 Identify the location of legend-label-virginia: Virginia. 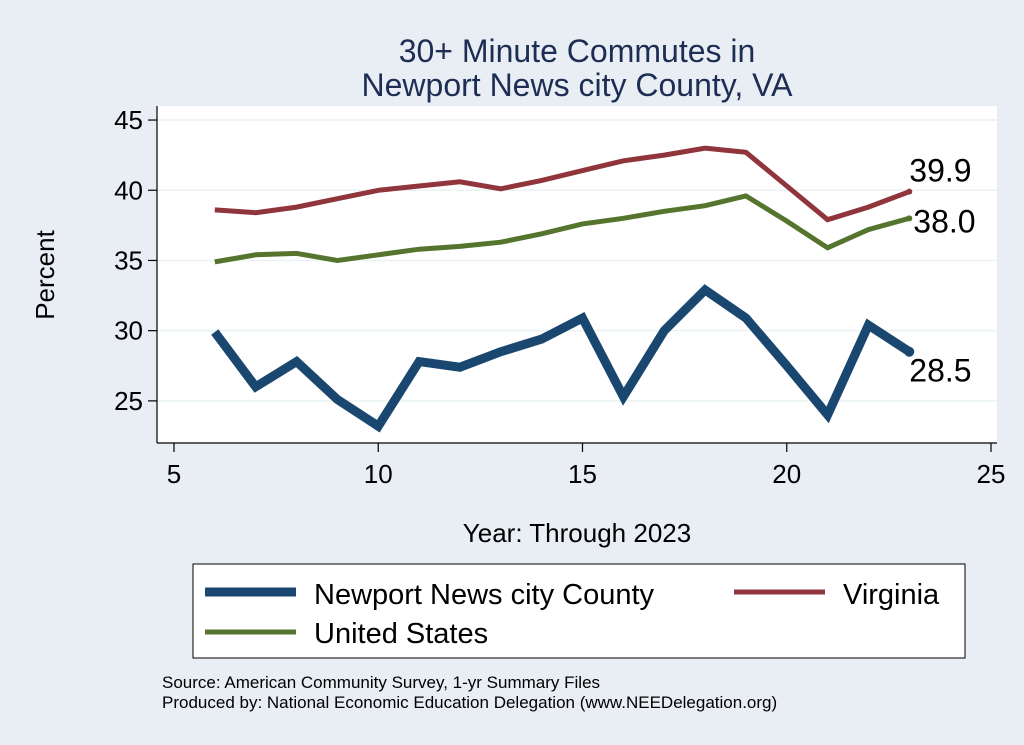
(891, 595).